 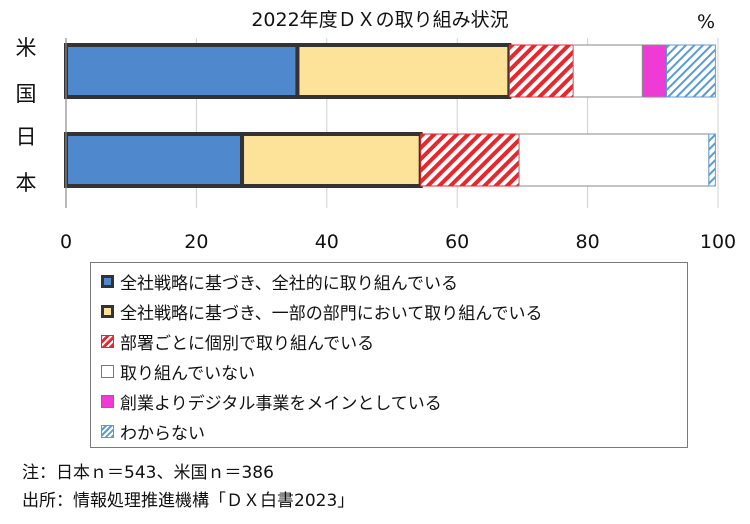 What do you see at coordinates (107, 311) in the screenshot?
I see `legend-swatch-yellow` at bounding box center [107, 311].